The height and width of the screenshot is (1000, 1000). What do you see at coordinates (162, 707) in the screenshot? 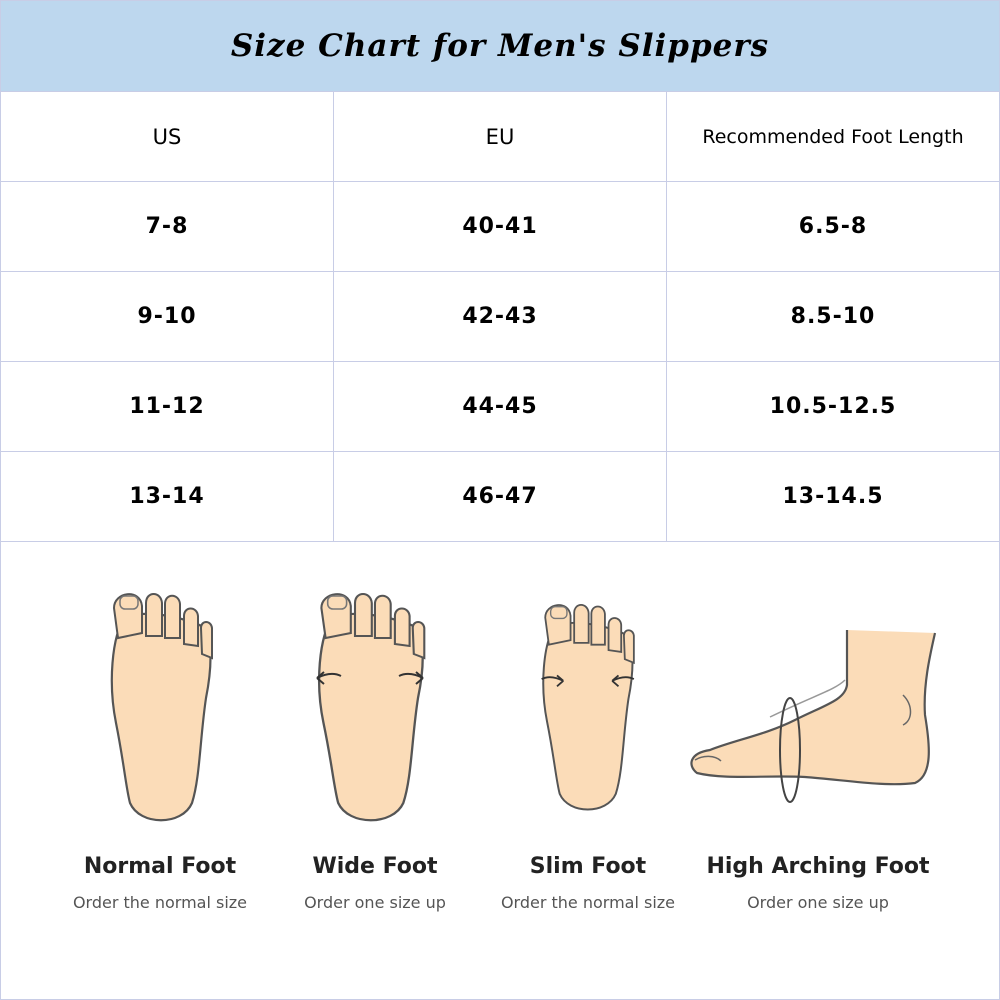
I see `normal-foot-icon` at bounding box center [162, 707].